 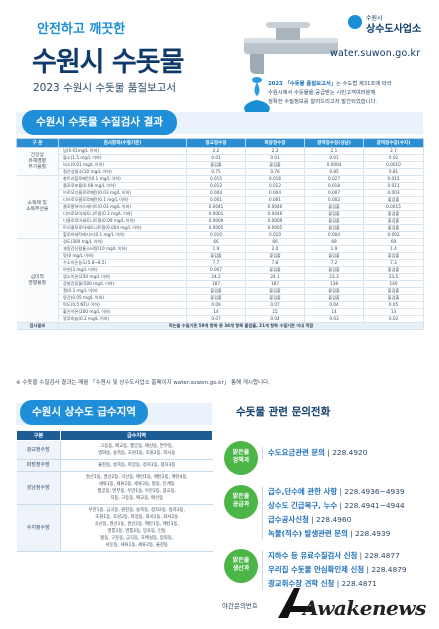 I want to click on footer-label: 검사결과, so click(x=37, y=326).